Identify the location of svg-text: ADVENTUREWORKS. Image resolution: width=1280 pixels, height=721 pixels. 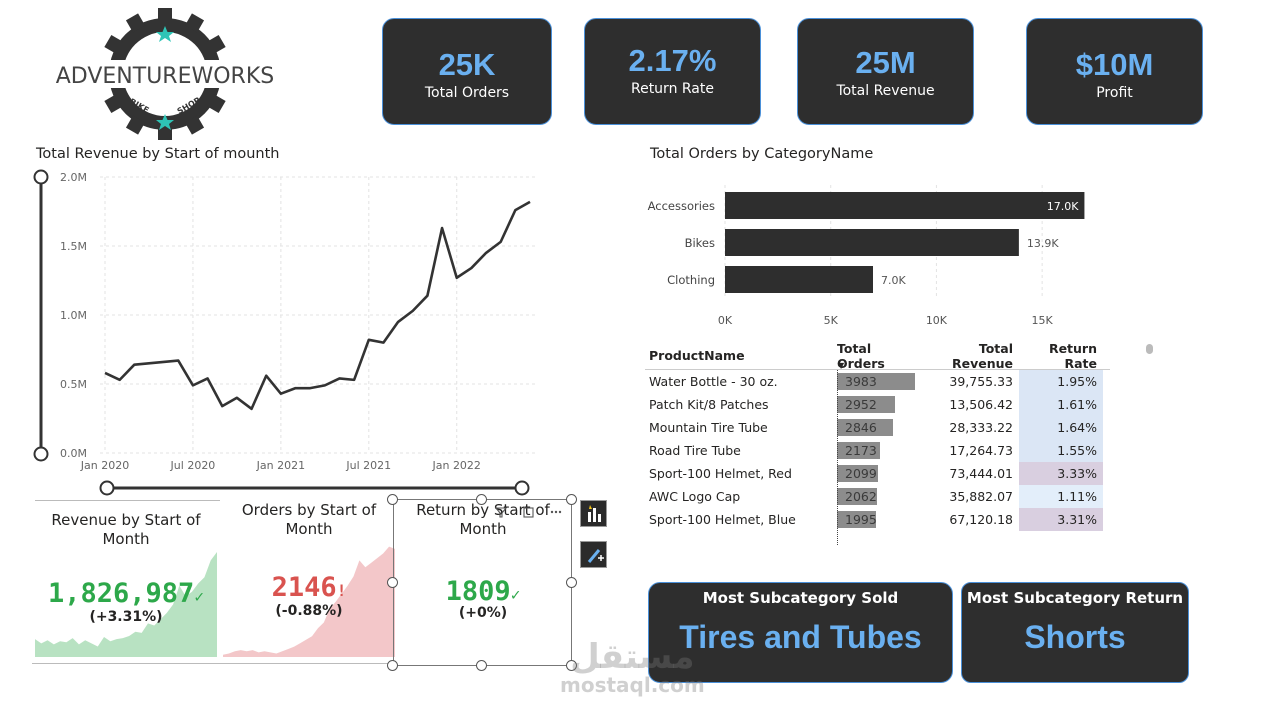
(165, 76).